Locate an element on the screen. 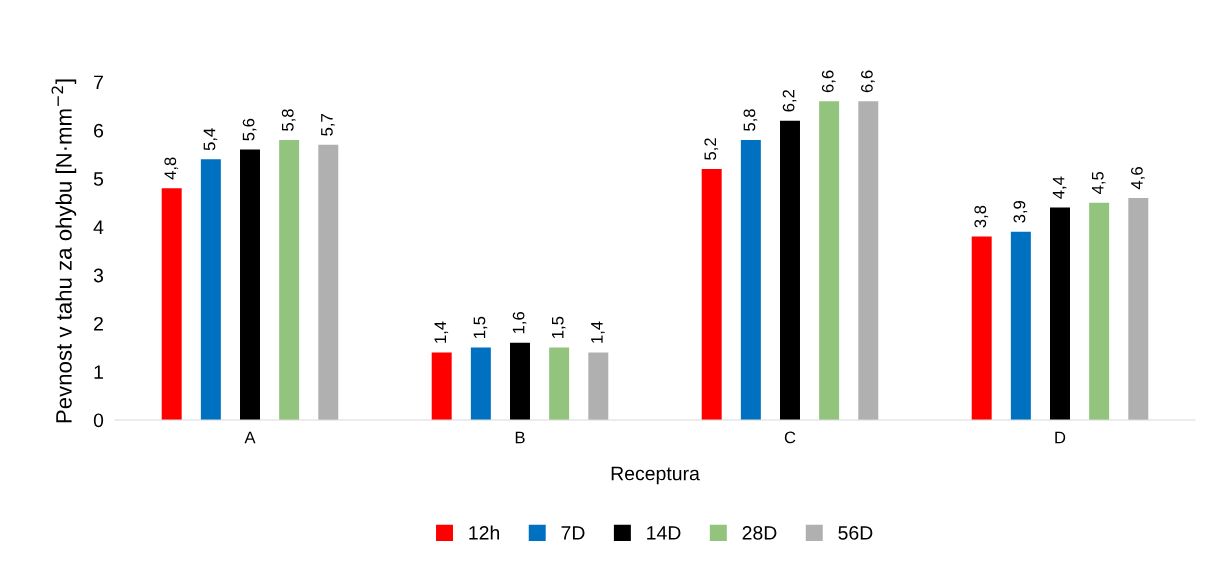  x-tick-label: D is located at coordinates (1060, 437).